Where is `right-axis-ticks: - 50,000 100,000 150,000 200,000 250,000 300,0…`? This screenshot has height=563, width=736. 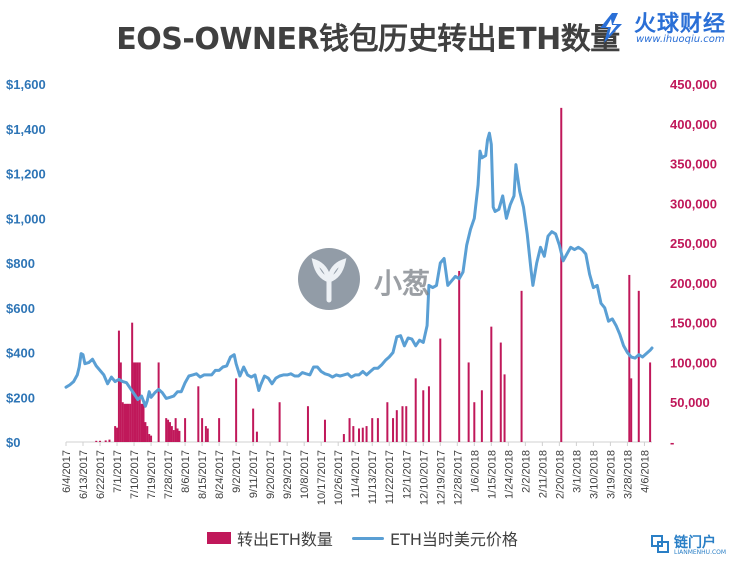
right-axis-ticks: - 50,000 100,000 150,000 200,000 250,000 300,0… is located at coordinates (693, 263).